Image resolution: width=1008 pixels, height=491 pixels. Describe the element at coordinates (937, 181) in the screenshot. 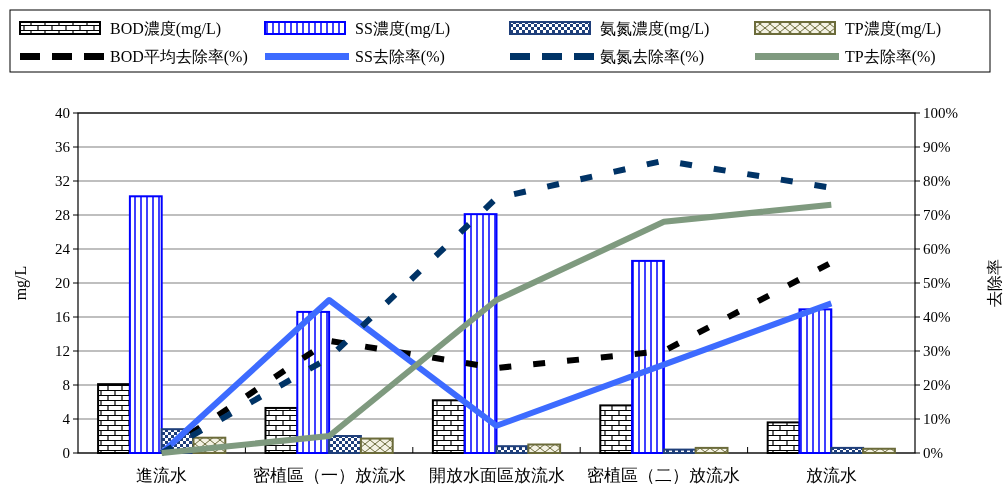

I see `y2-tick-label: 80%` at that location.